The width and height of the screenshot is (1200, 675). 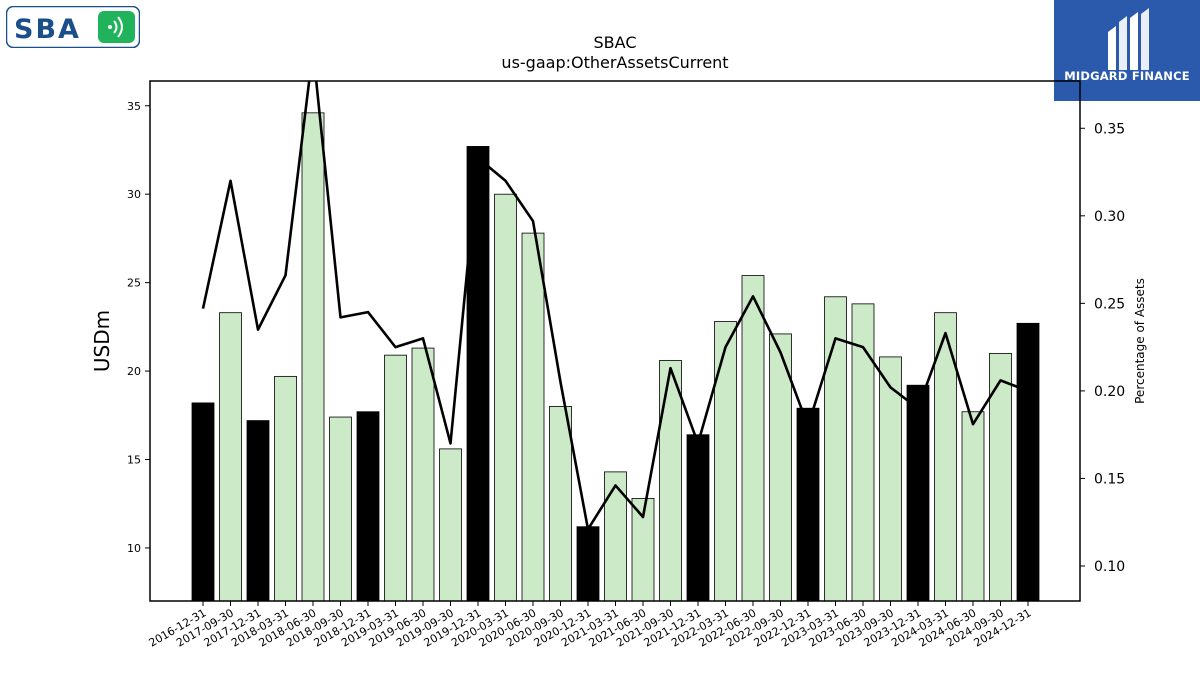 What do you see at coordinates (134, 371) in the screenshot?
I see `y-tick-label: 20` at bounding box center [134, 371].